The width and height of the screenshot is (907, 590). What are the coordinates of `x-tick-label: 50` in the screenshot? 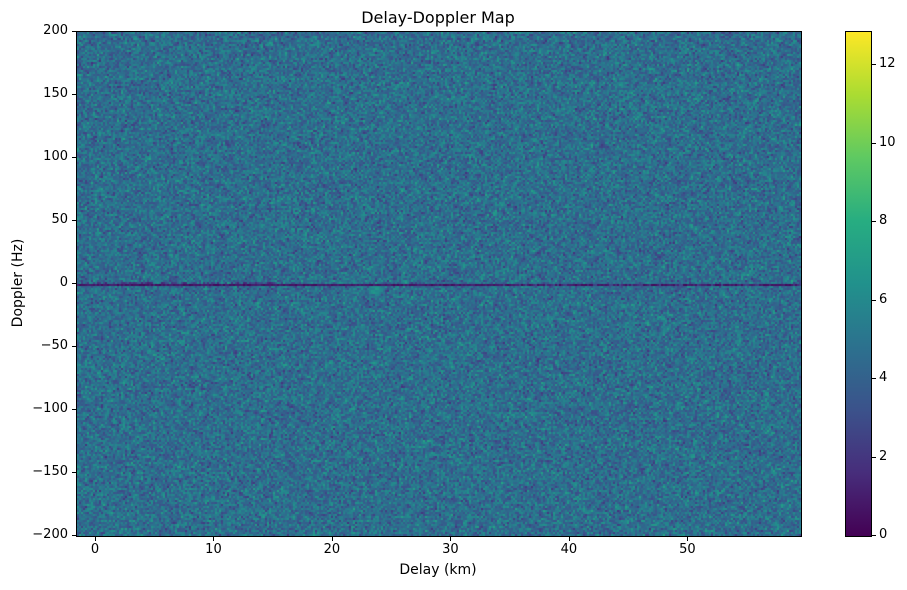 It's located at (687, 549).